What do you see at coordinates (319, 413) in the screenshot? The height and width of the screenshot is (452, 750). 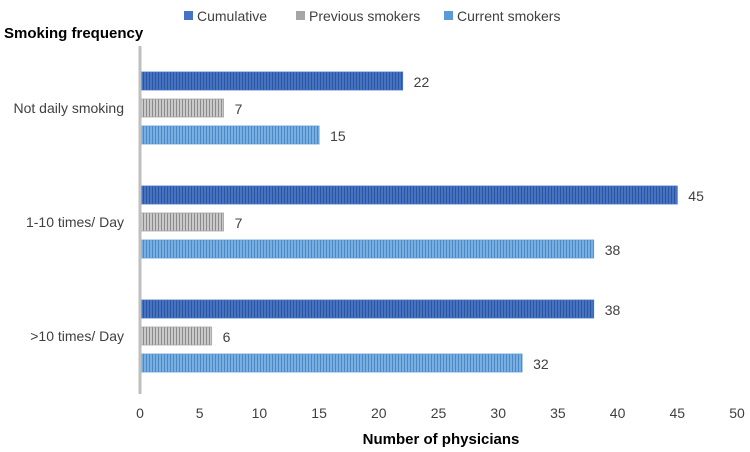 I see `x-tick-label-15: 15` at bounding box center [319, 413].